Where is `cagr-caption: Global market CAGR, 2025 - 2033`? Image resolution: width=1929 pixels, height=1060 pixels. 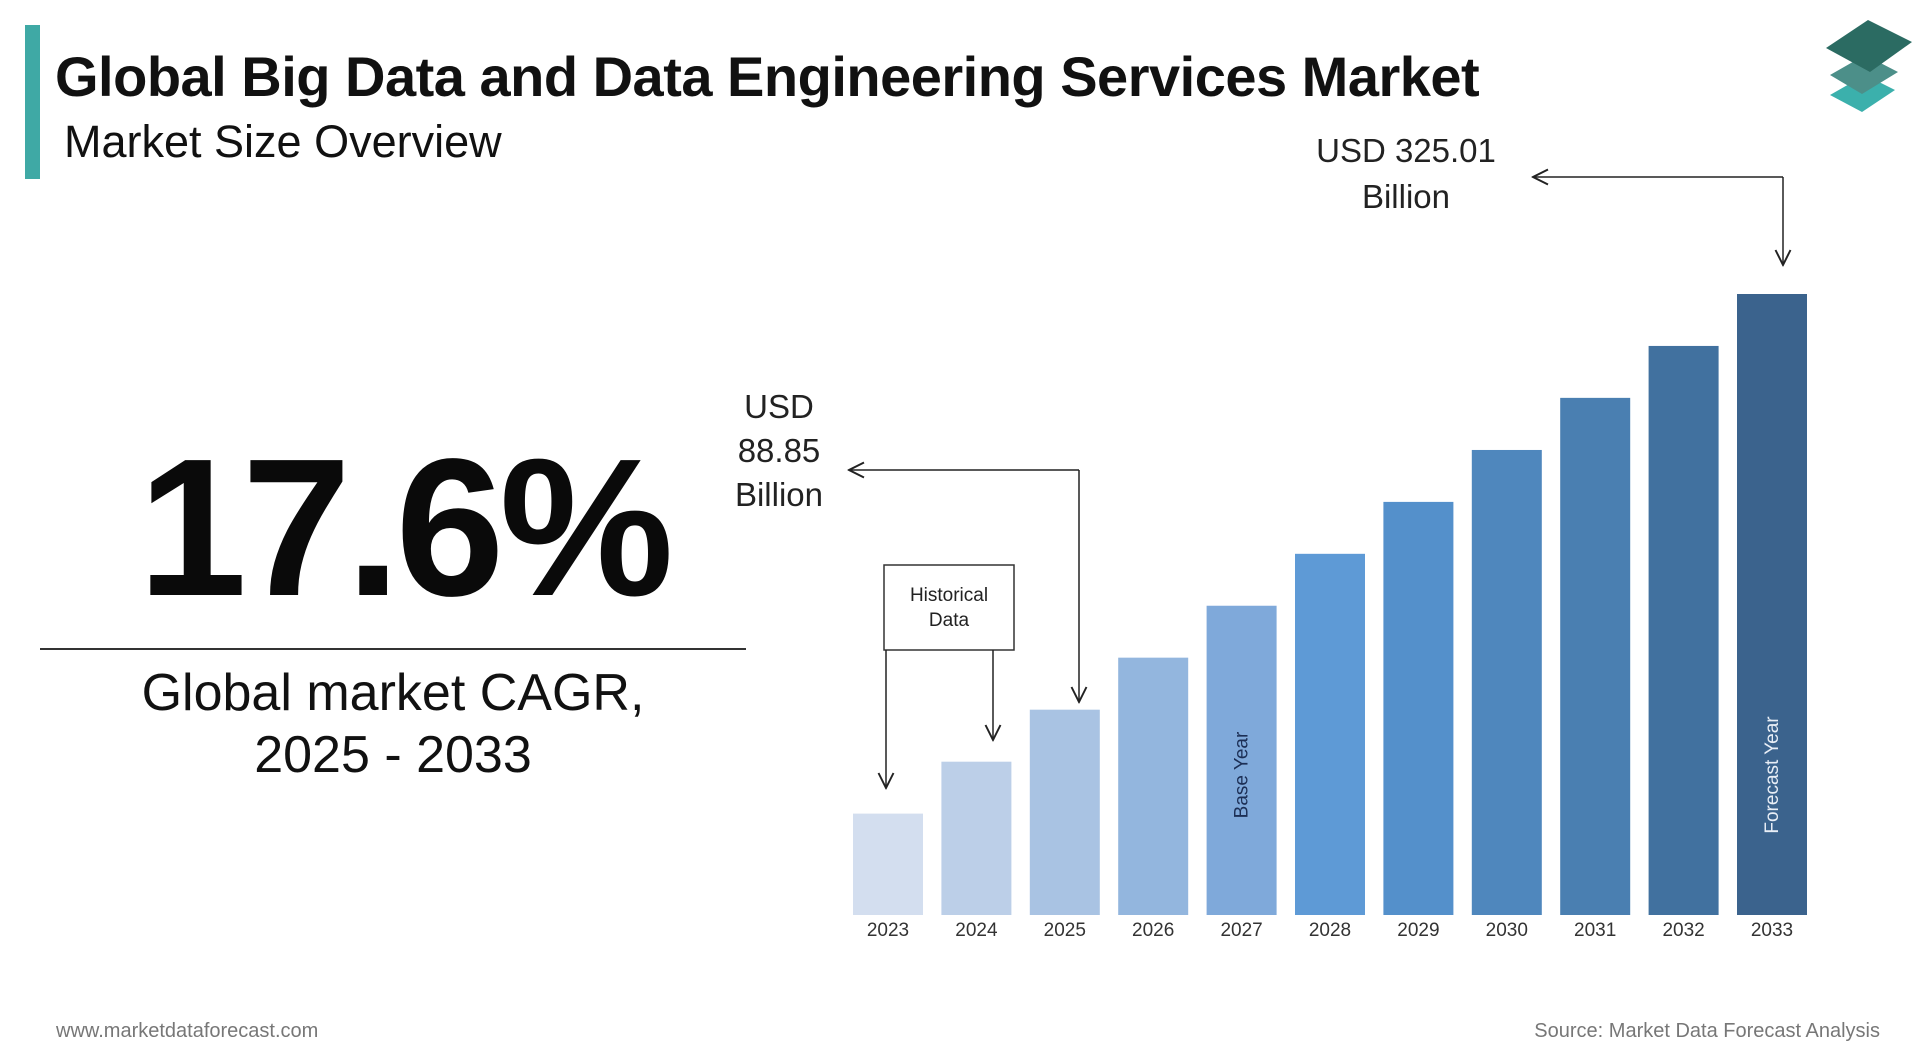 cagr-caption: Global market CAGR, 2025 - 2033 is located at coordinates (393, 724).